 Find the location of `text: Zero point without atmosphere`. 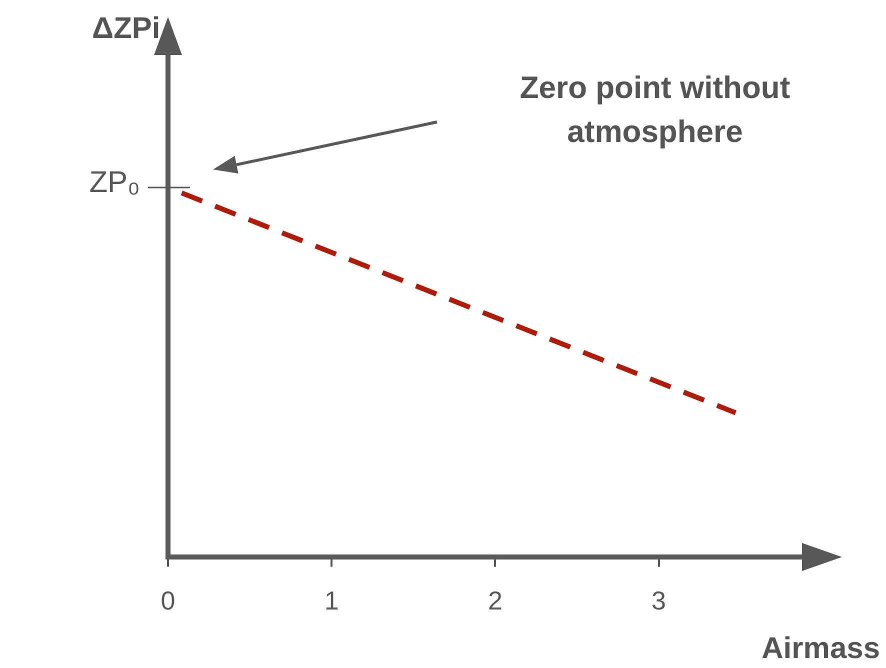

text: Zero point without atmosphere is located at coordinates (655, 110).